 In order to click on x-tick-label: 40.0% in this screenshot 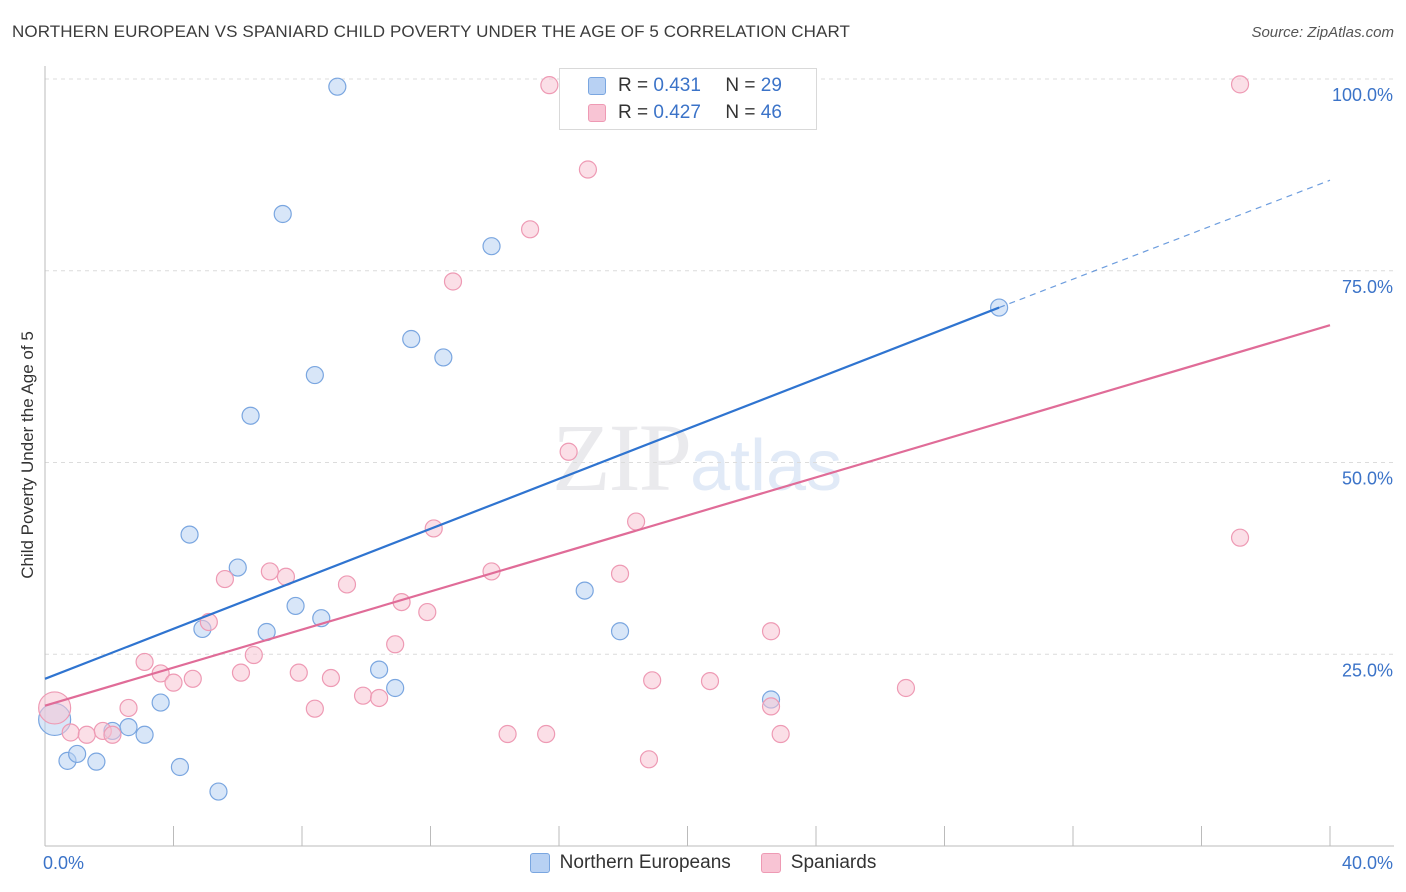, I will do `click(1367, 863)`.